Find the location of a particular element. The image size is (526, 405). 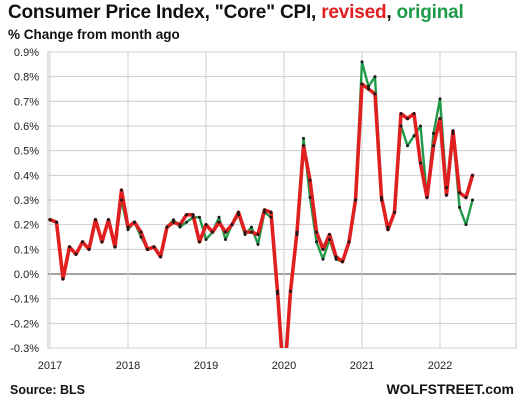

y-tick-label: 0.8% is located at coordinates (26, 78).